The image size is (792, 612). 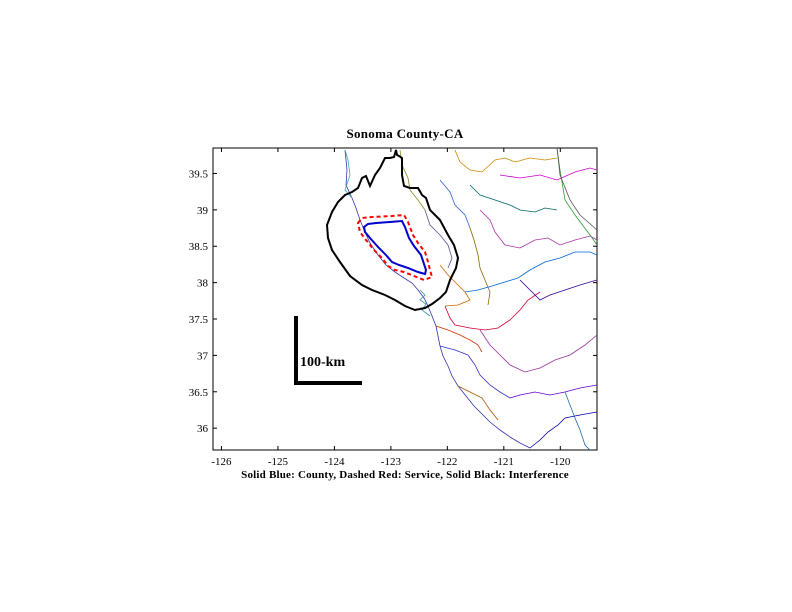 What do you see at coordinates (199, 174) in the screenshot?
I see `y-tick-label: 39.5` at bounding box center [199, 174].